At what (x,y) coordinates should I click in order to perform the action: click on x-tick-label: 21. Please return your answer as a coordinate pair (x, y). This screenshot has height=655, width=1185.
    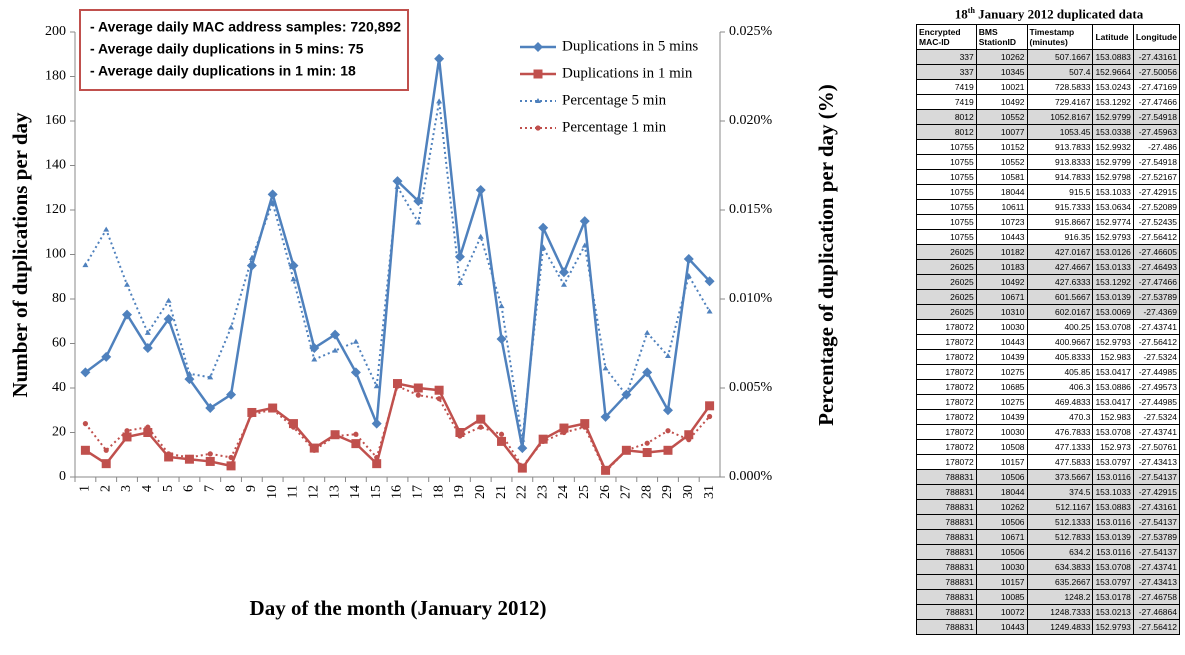
    Looking at the image, I should click on (501, 492).